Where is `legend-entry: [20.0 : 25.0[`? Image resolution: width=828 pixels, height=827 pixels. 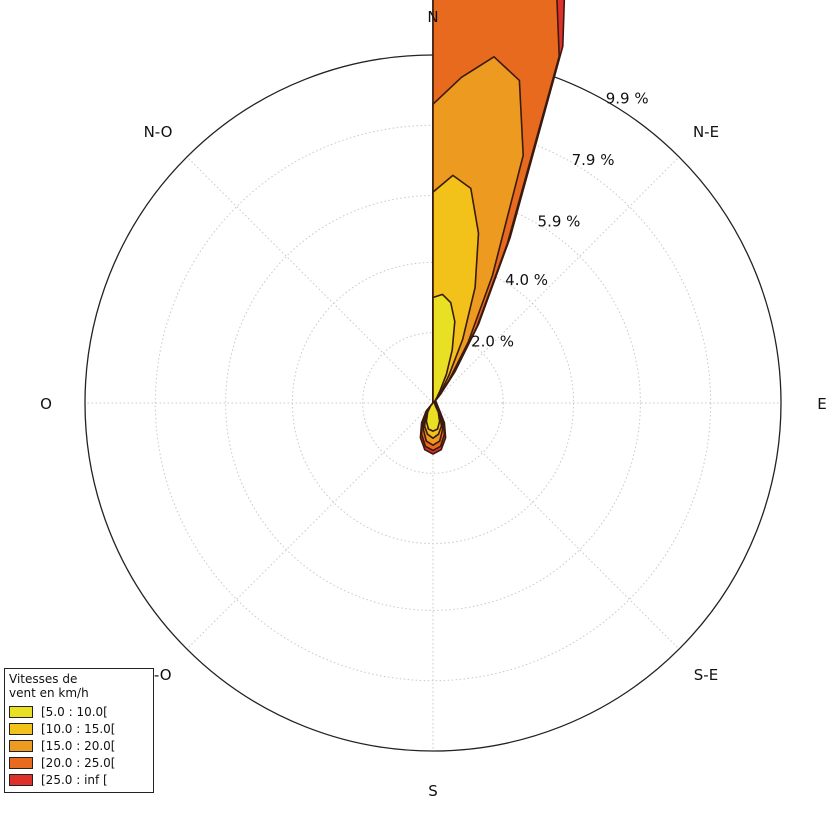
legend-entry: [20.0 : 25.0[ is located at coordinates (79, 762).